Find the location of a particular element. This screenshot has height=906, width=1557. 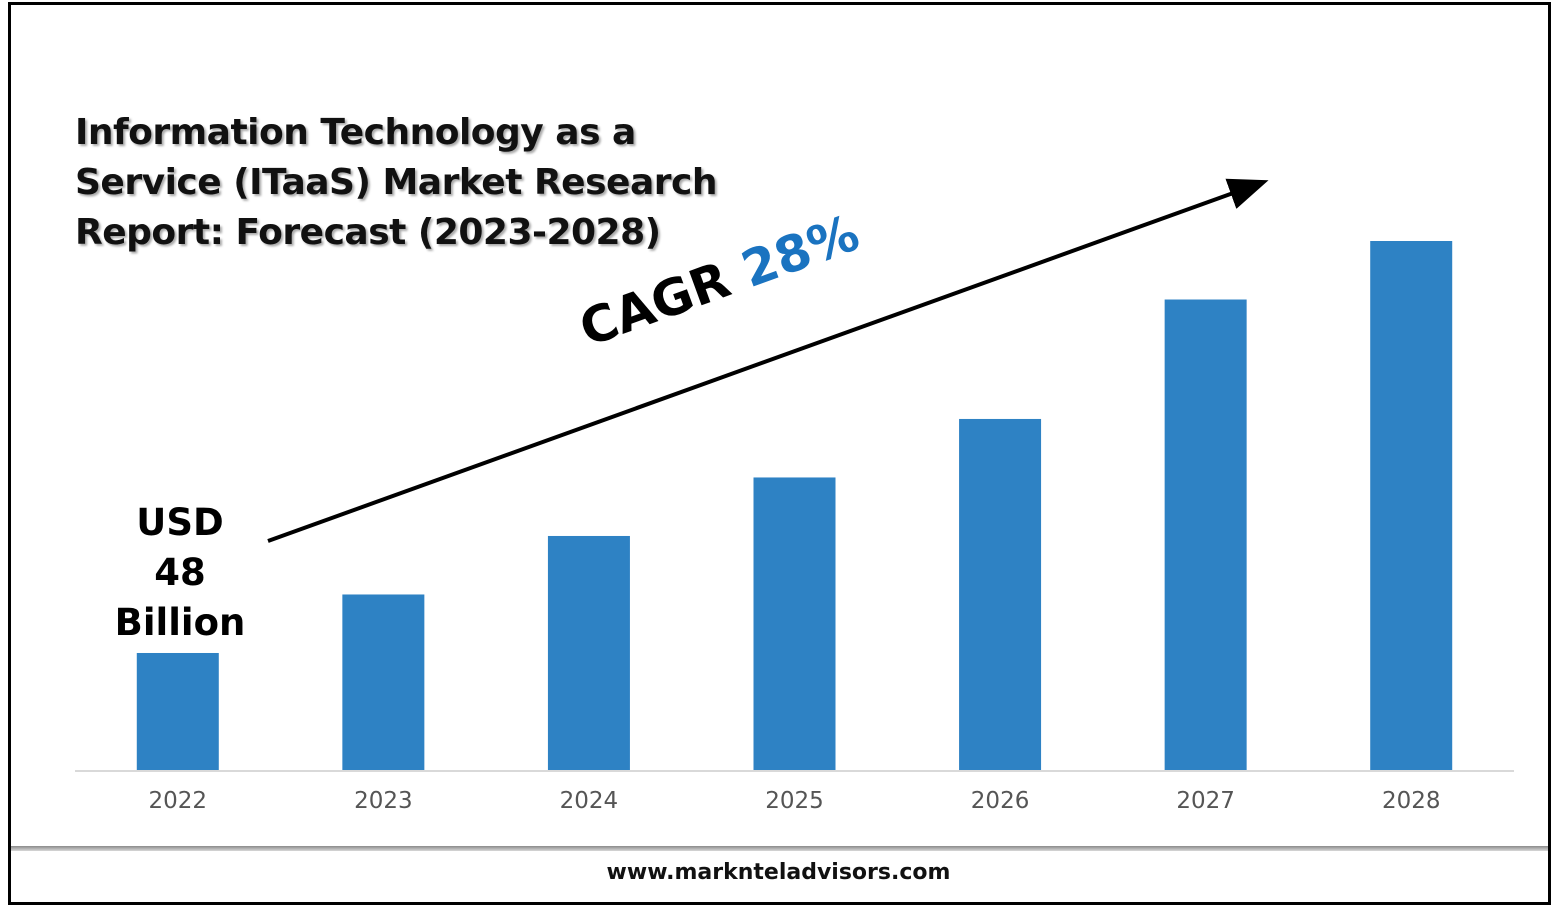

bar-2028 is located at coordinates (1411, 505).